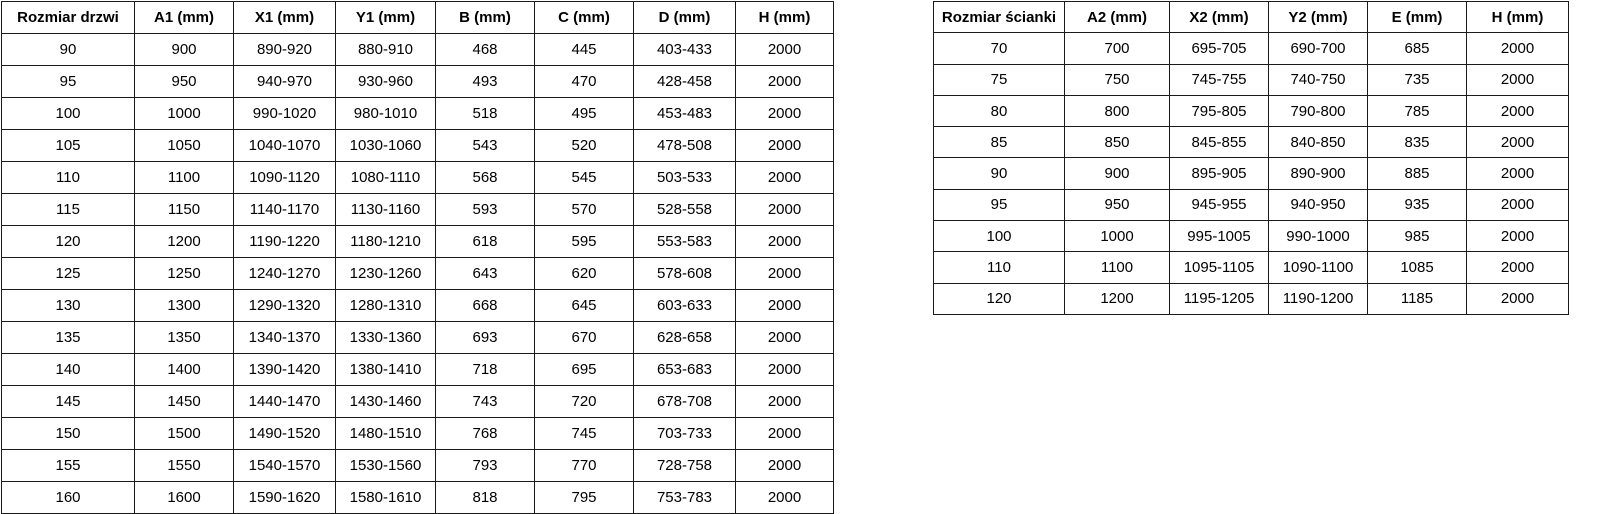 Image resolution: width=1600 pixels, height=514 pixels. I want to click on door-size-table-cell-r12-c4: 768, so click(485, 433).